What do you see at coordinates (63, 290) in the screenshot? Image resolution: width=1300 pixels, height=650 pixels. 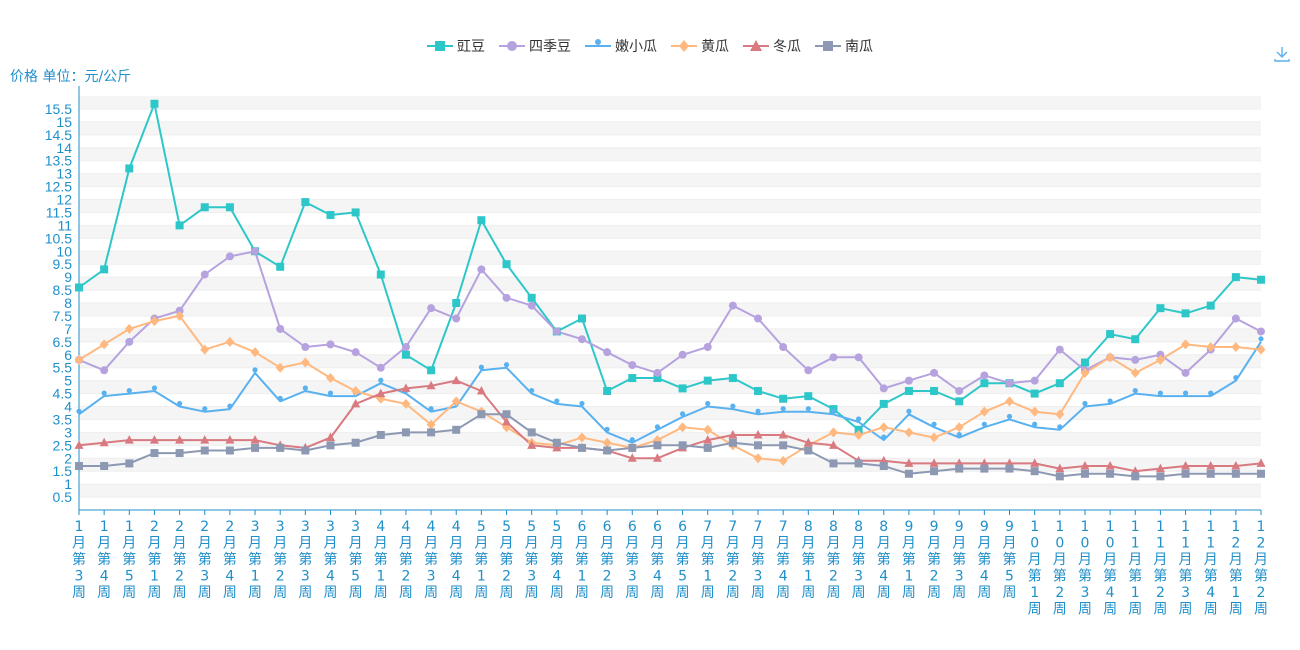 I see `y-tick-label: 8.5` at bounding box center [63, 290].